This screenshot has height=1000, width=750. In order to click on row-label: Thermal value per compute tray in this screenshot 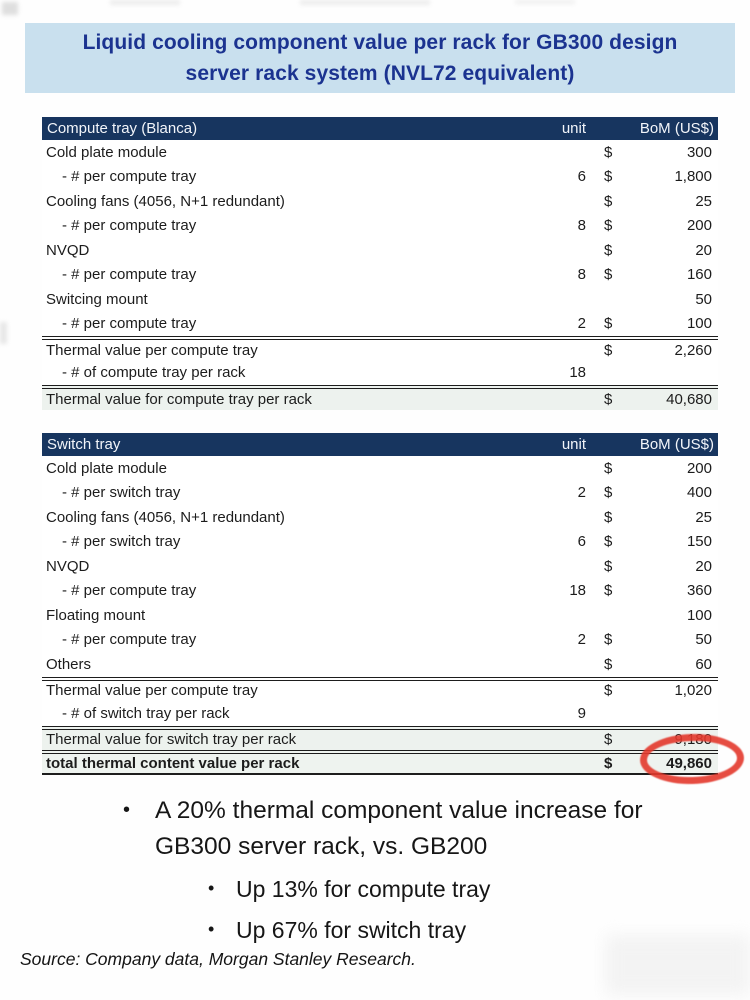, I will do `click(152, 350)`.